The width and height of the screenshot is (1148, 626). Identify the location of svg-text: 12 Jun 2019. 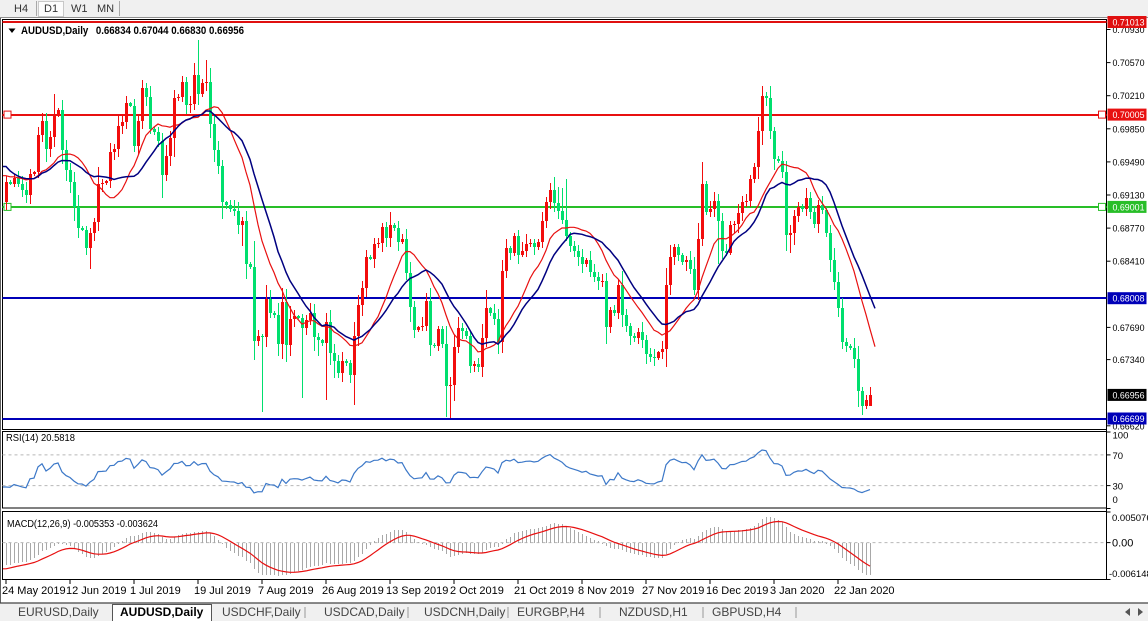
(96, 591).